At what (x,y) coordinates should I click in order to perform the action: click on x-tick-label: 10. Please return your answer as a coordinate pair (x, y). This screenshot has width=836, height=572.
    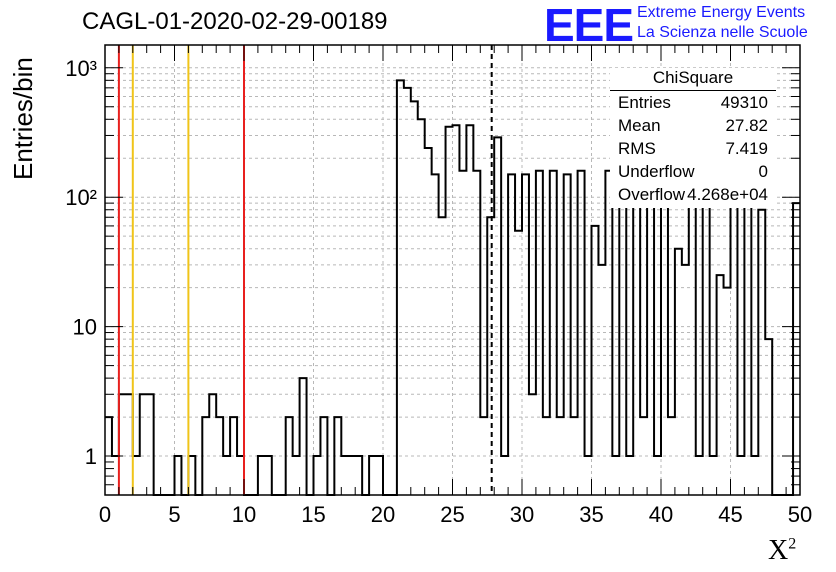
    Looking at the image, I should click on (244, 514).